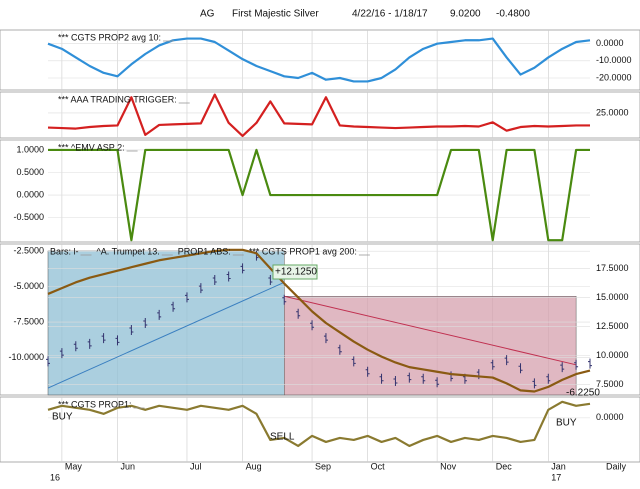 The image size is (640, 489). Describe the element at coordinates (558, 466) in the screenshot. I see `x-tick-label: Jan` at that location.